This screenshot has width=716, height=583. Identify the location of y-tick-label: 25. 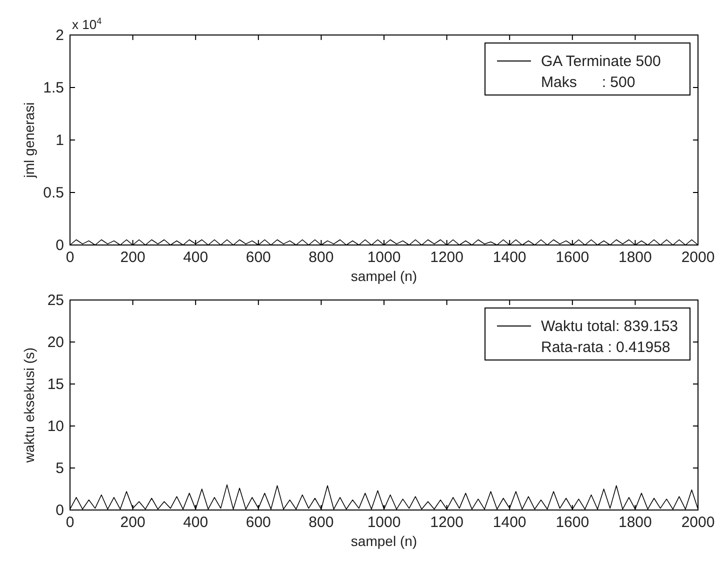
(55, 300).